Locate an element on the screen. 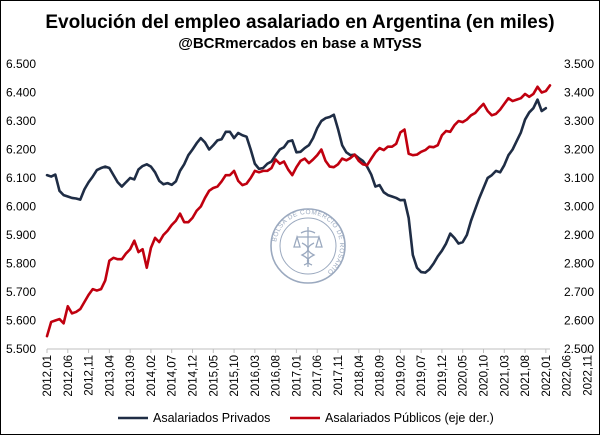  left-tick-label: 6.000 is located at coordinates (21, 207).